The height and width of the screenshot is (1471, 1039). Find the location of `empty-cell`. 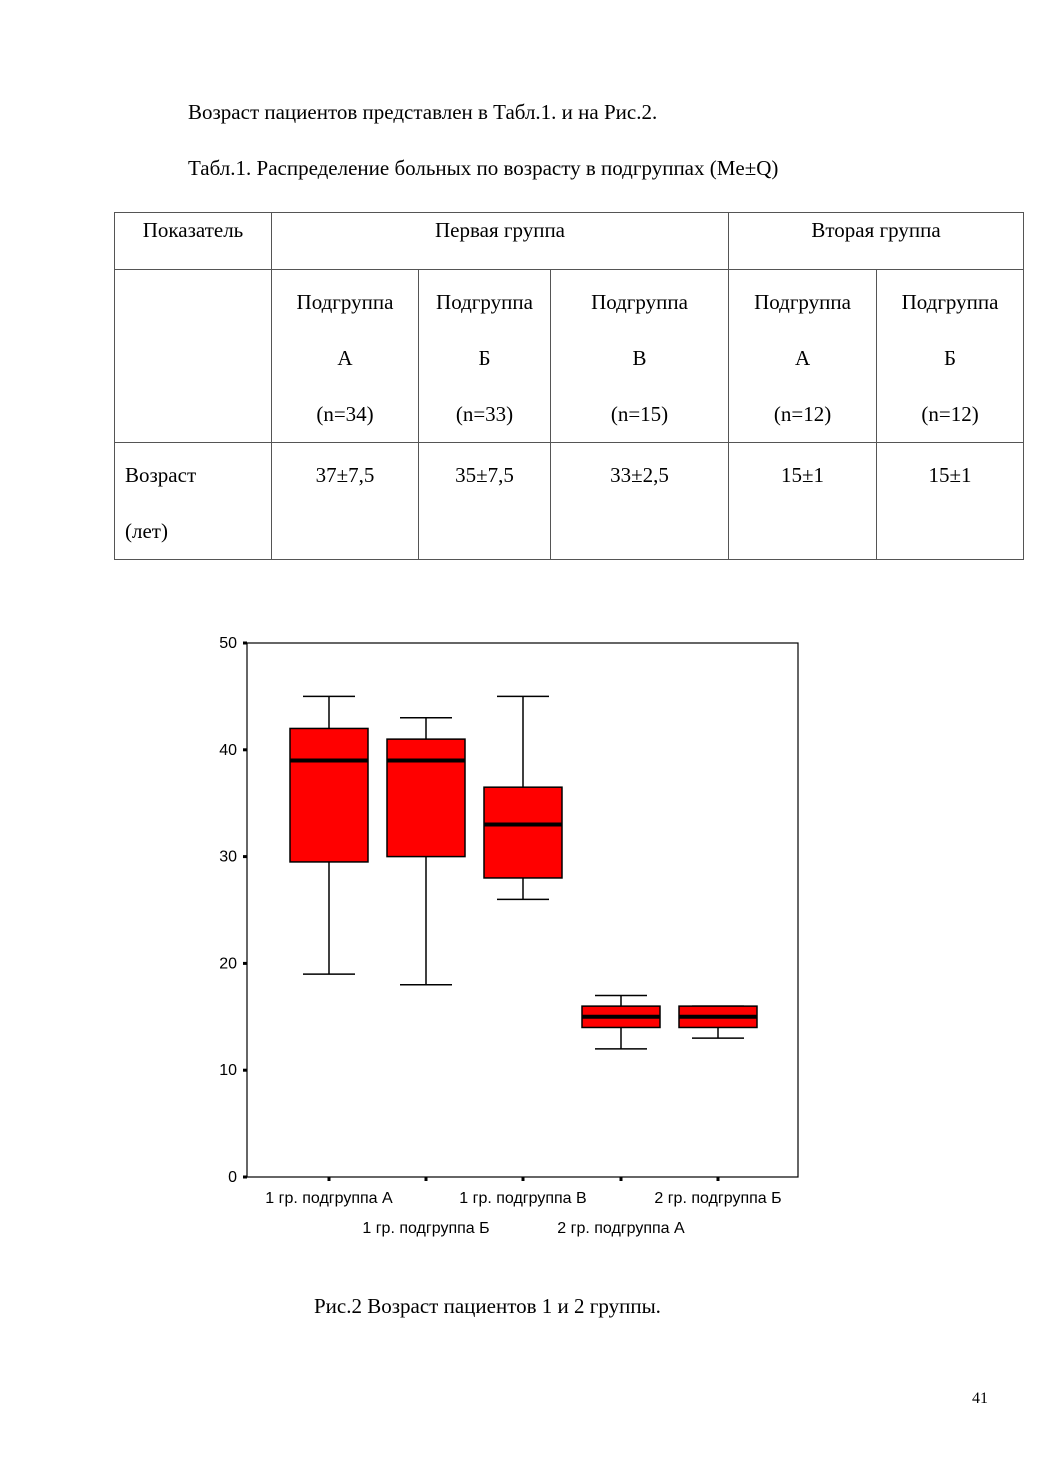

empty-cell is located at coordinates (193, 356).